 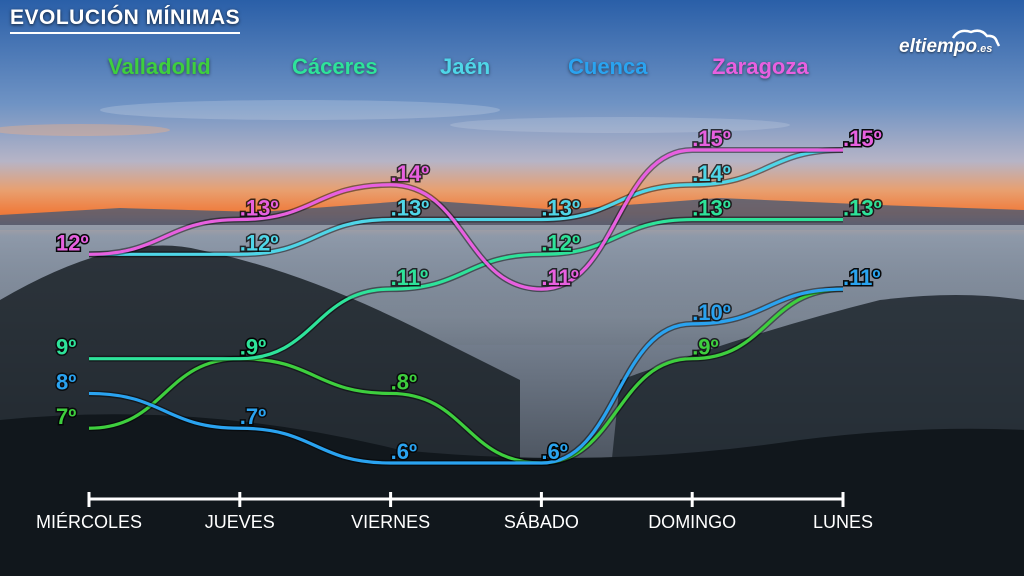 What do you see at coordinates (711, 312) in the screenshot?
I see `data-label: .10º` at bounding box center [711, 312].